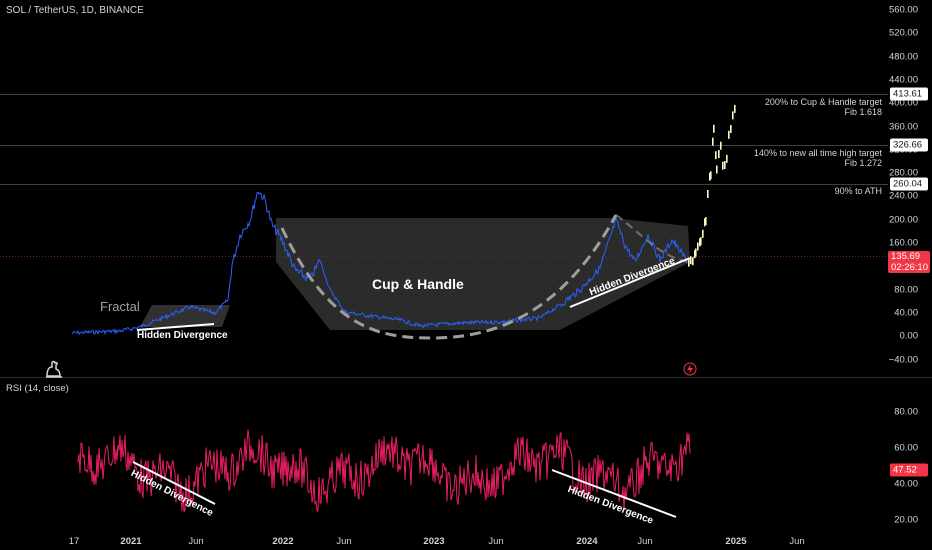  Describe the element at coordinates (75, 10) in the screenshot. I see `symbol-title: SOL / TetherUS, 1D, BINANCE` at that location.